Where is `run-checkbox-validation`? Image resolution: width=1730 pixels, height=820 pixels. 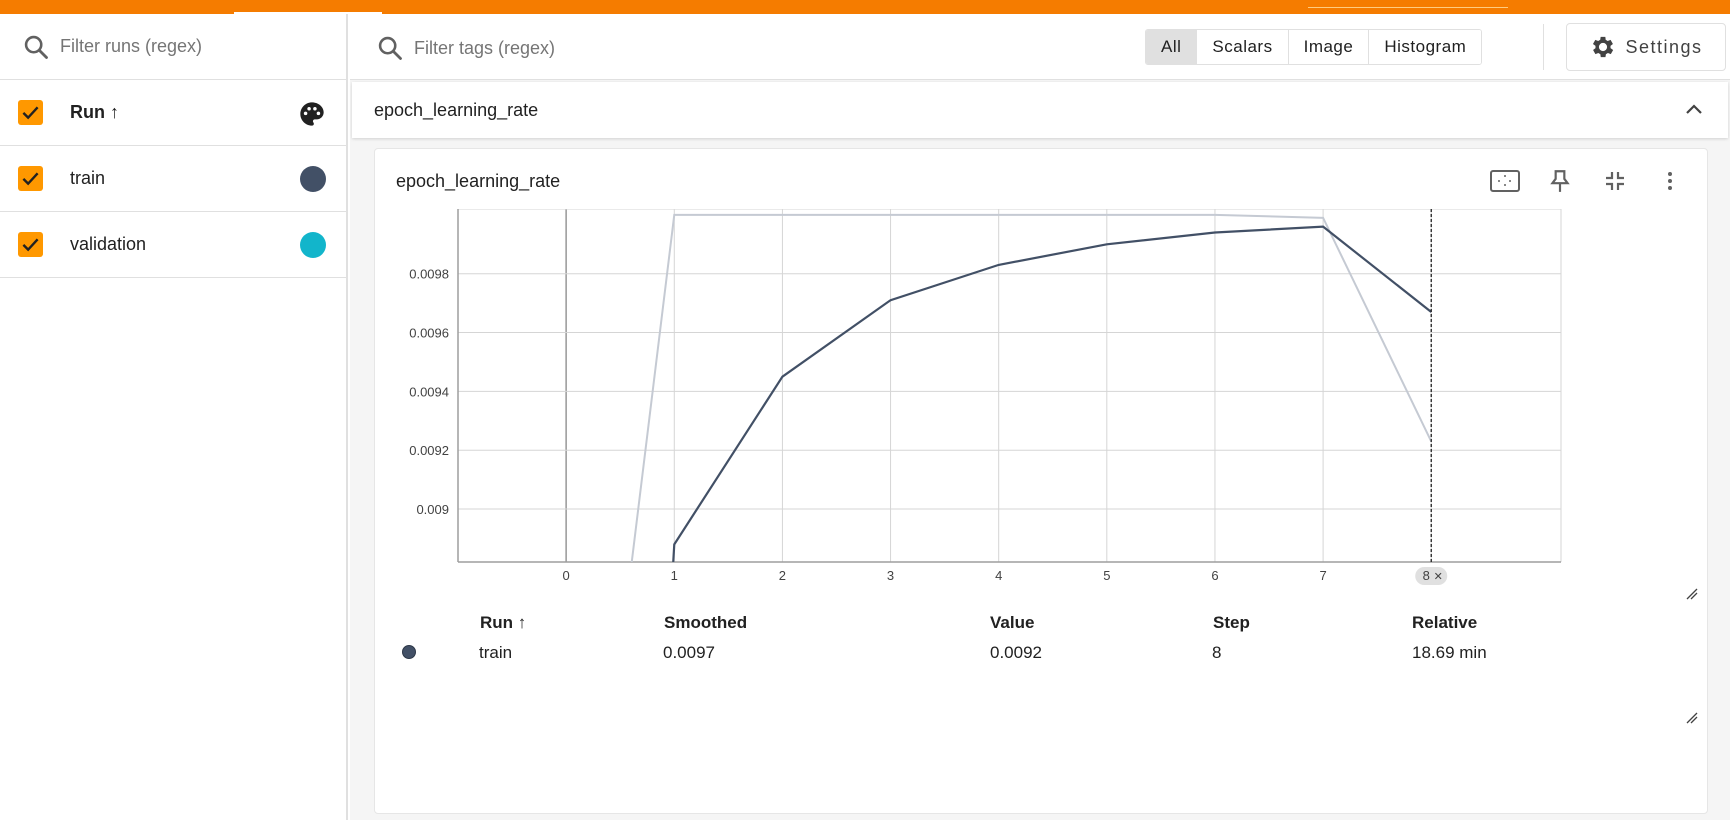 run-checkbox-validation is located at coordinates (30, 244).